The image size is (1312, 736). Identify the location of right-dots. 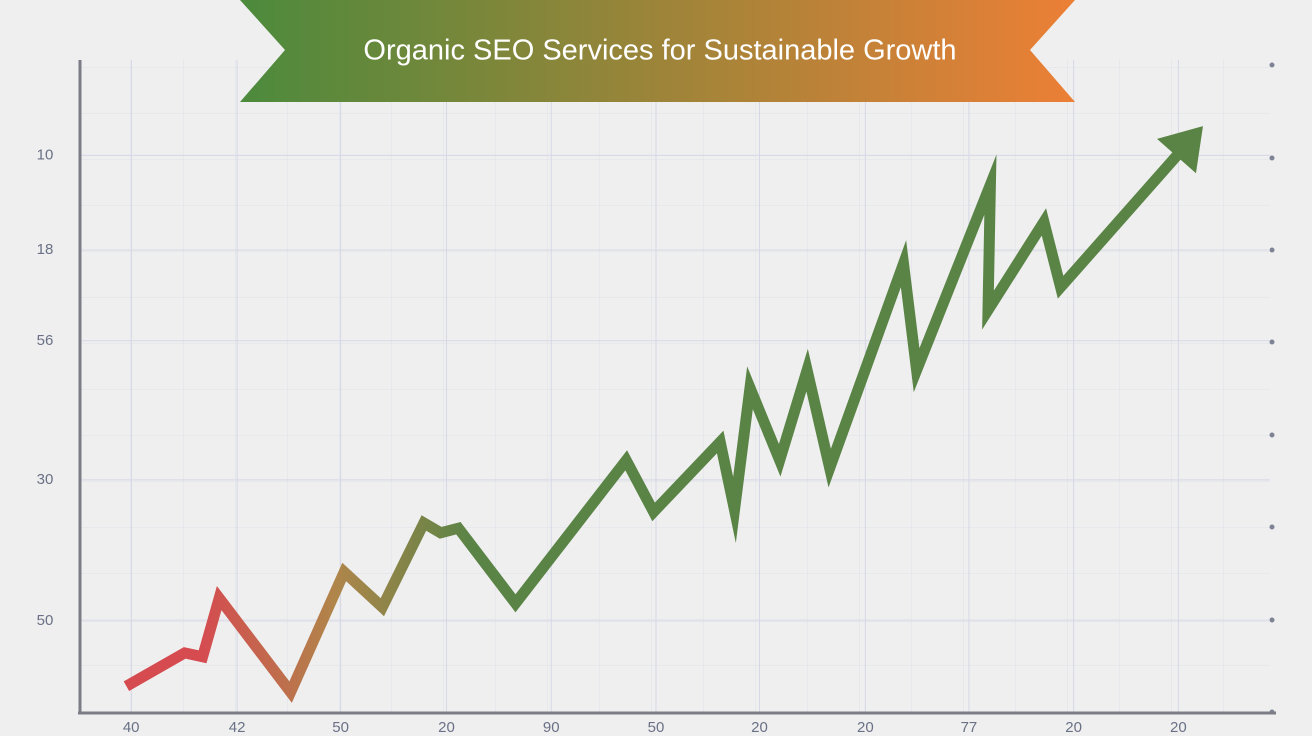
(1272, 388).